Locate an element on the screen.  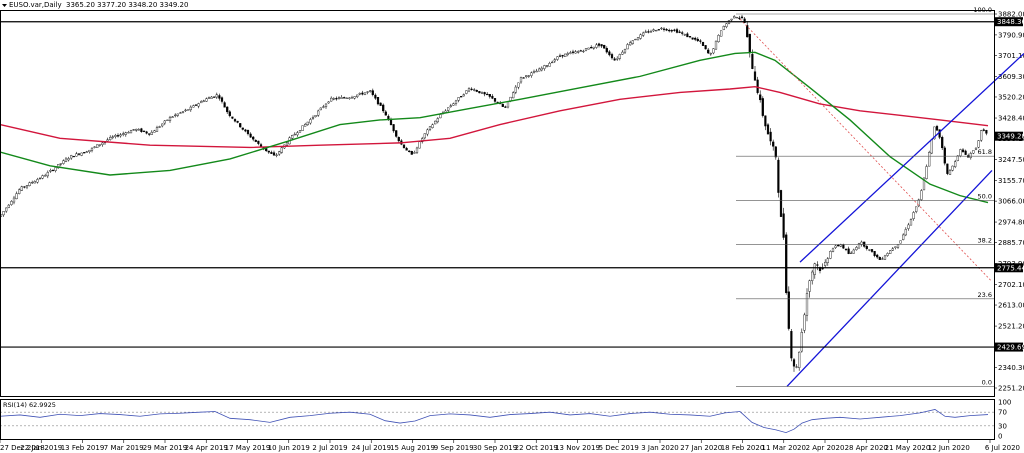
fib-trend-dashed is located at coordinates (866, 150).